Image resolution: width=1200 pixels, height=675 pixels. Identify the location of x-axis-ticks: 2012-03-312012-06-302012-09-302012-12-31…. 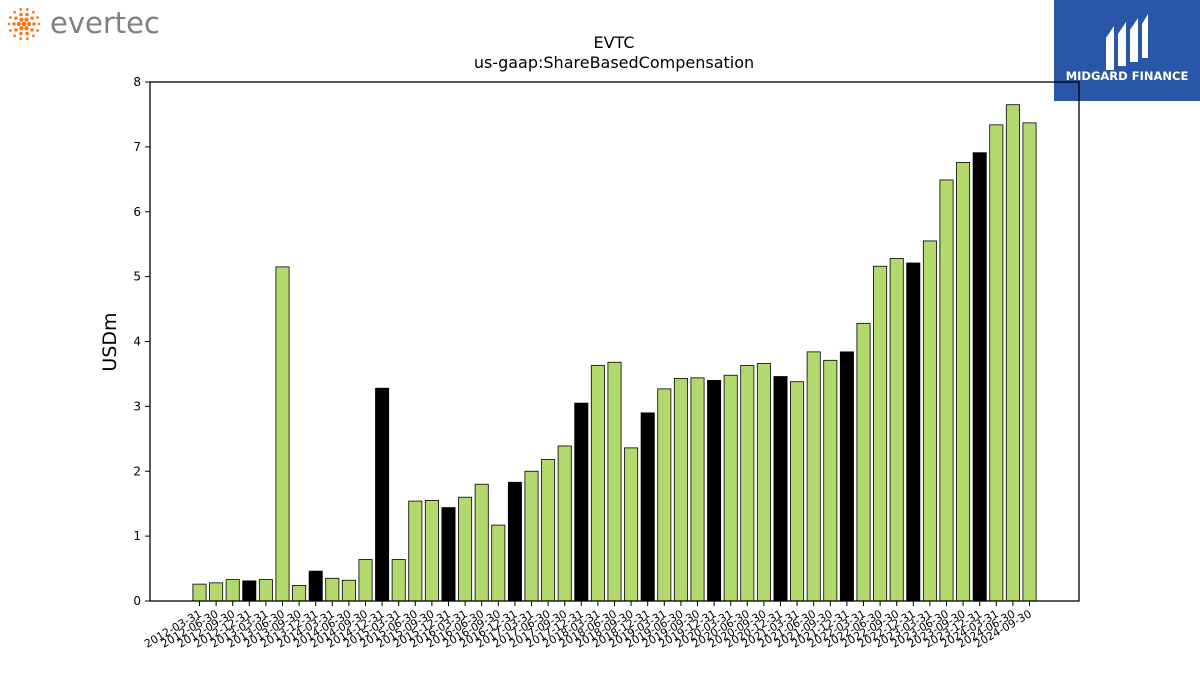
(588, 626).